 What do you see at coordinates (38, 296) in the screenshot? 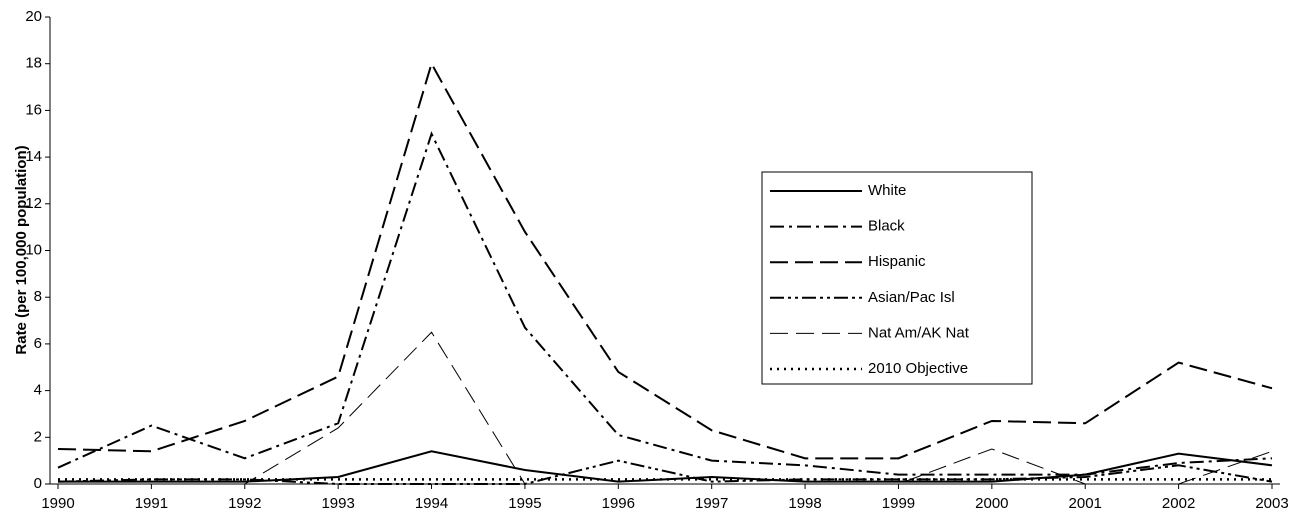
I see `y-tick-label: 8` at bounding box center [38, 296].